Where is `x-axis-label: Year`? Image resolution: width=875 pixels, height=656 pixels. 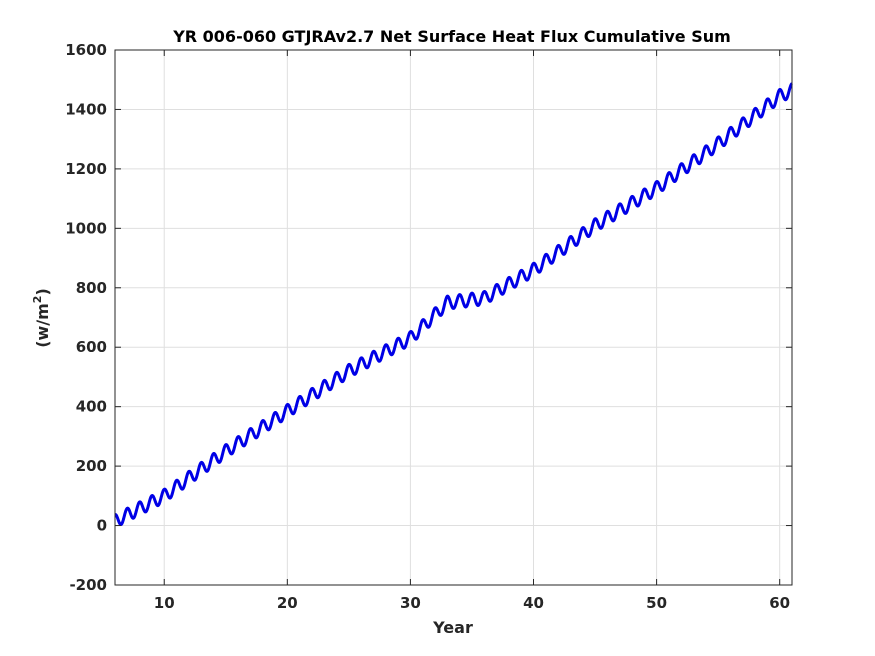
x-axis-label: Year is located at coordinates (452, 627).